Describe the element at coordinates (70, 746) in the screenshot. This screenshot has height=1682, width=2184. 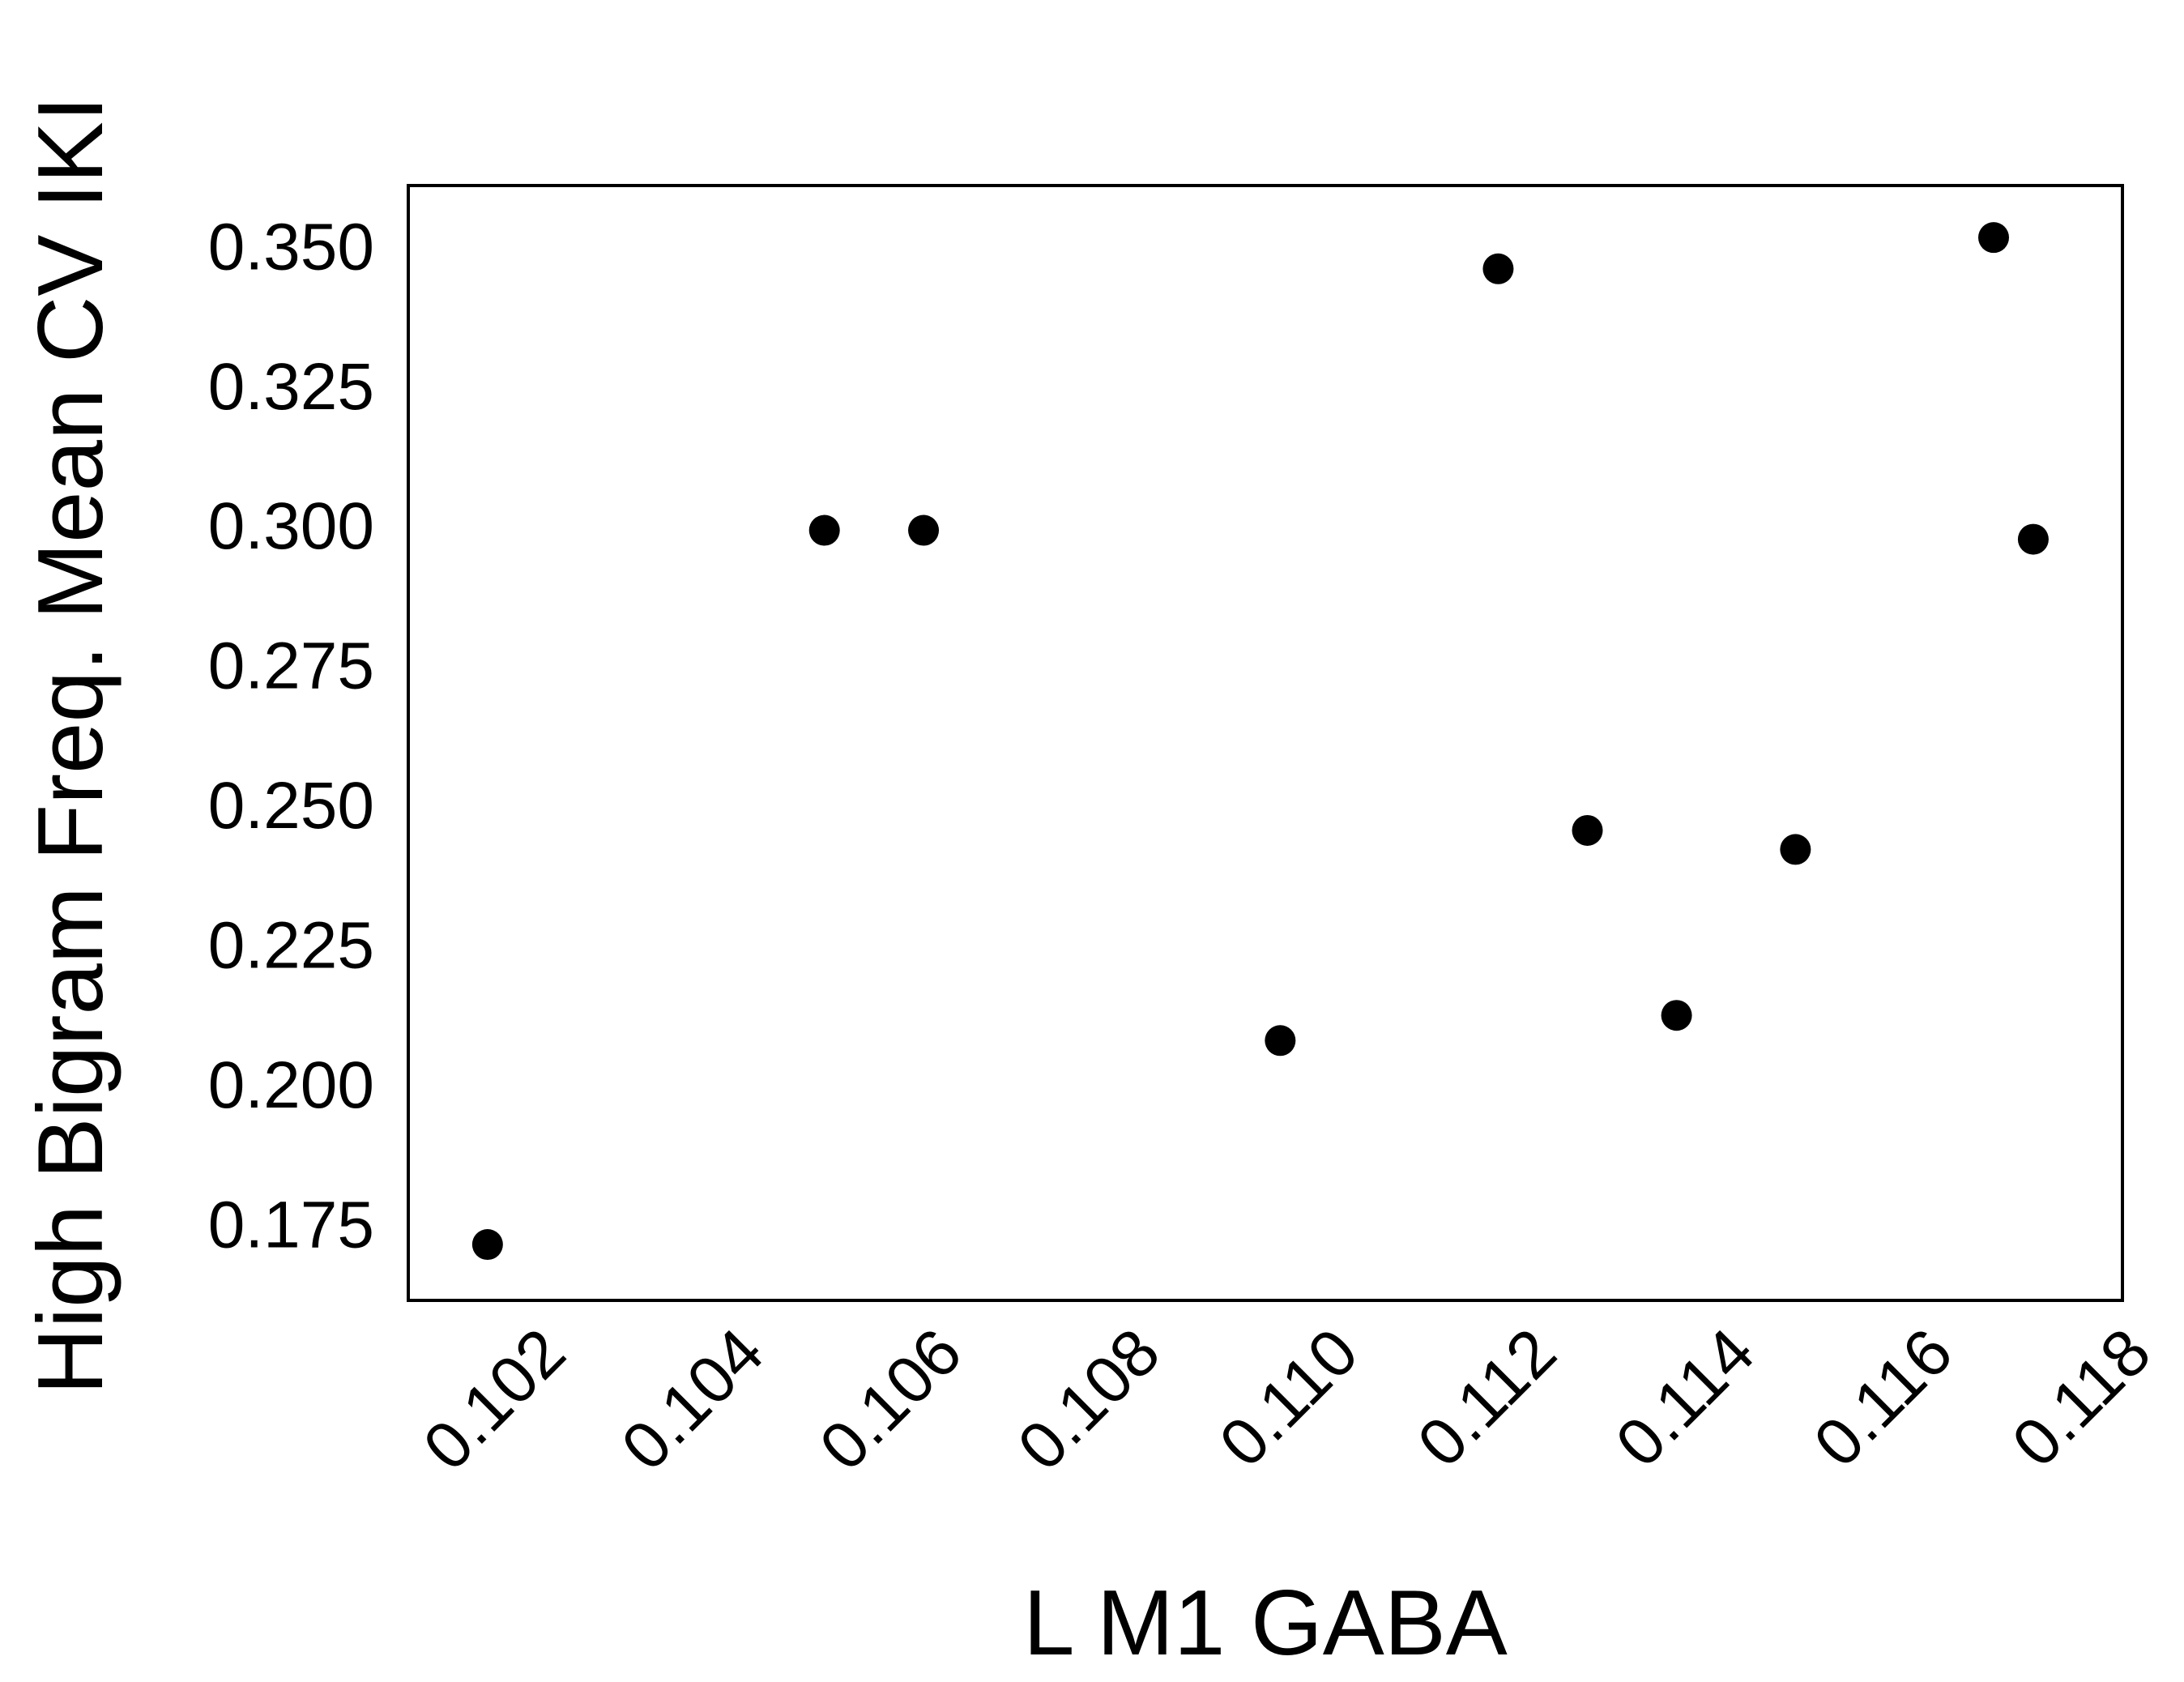
I see `y-axis-label: High Bigram Freq. Mean CV IKI` at that location.